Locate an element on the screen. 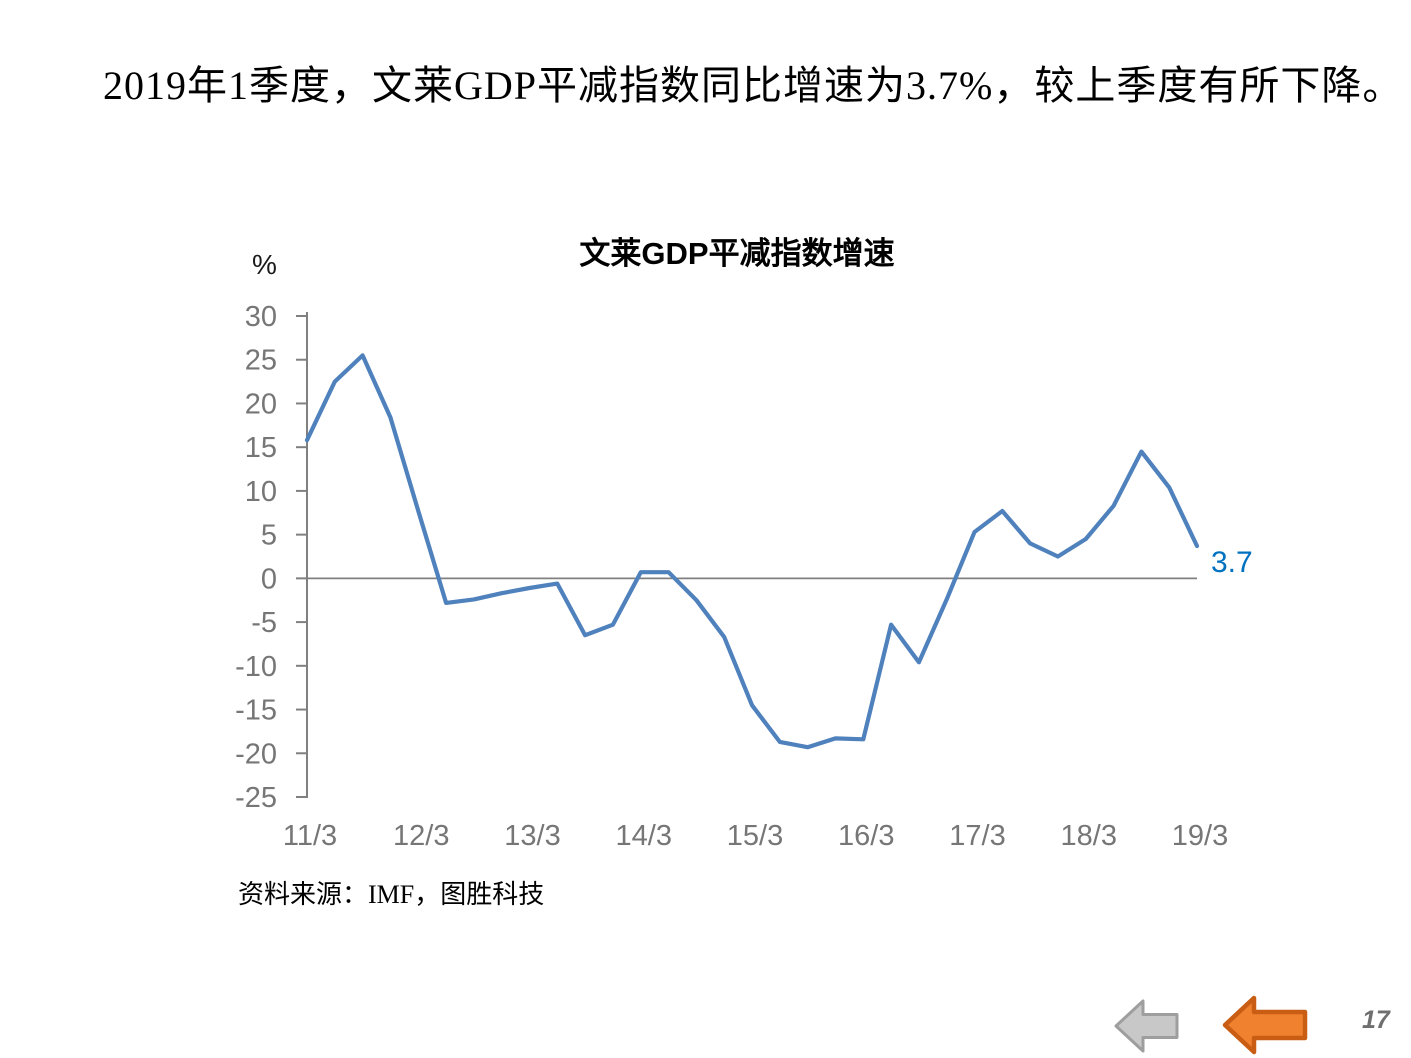 The width and height of the screenshot is (1411, 1058). y-axis-tick-label: 20 is located at coordinates (261, 404).